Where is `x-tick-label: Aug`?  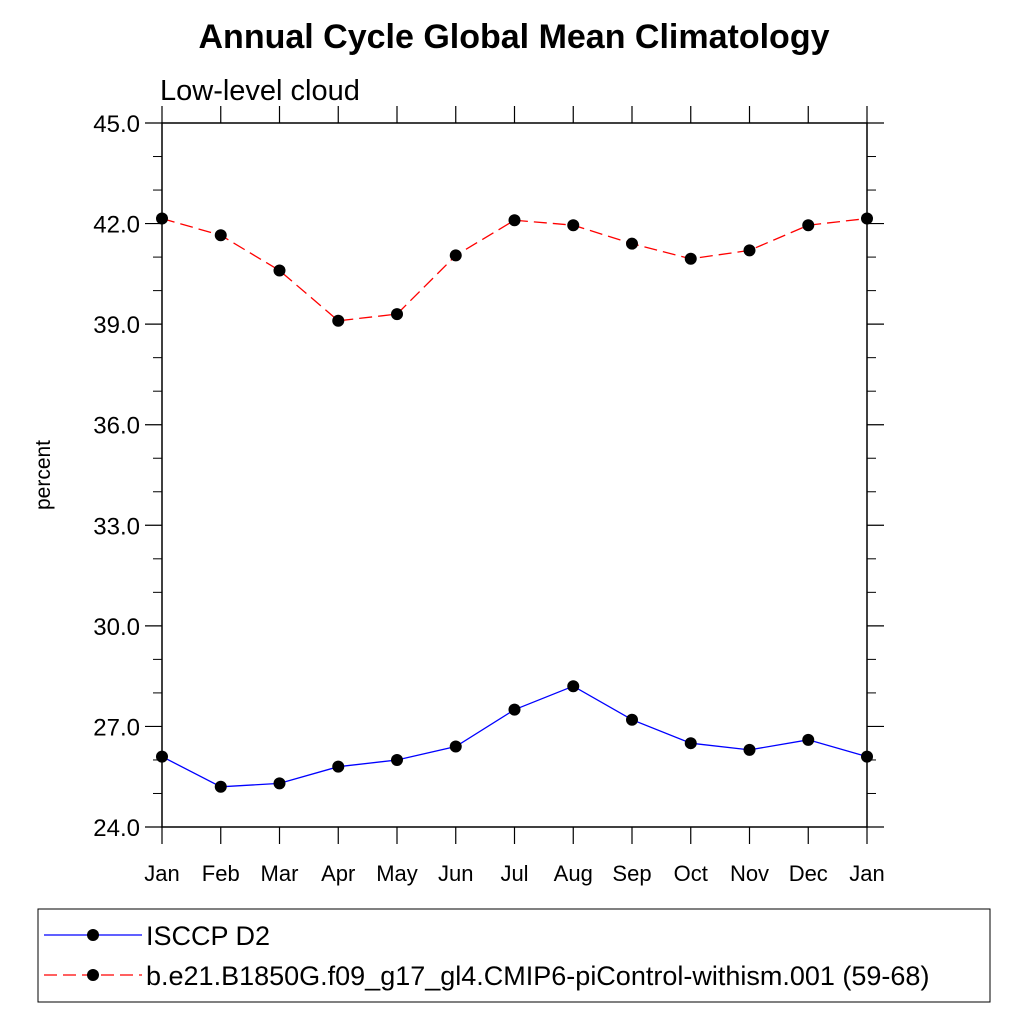
x-tick-label: Aug is located at coordinates (573, 873).